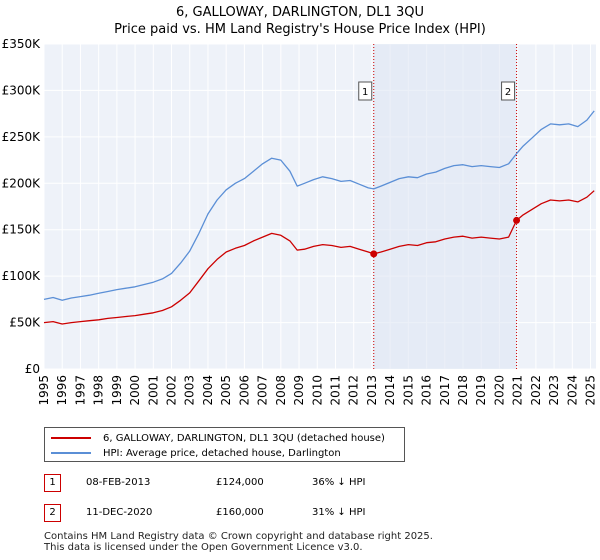 This screenshot has width=600, height=560. I want to click on x-tick-label: 2010, so click(317, 390).